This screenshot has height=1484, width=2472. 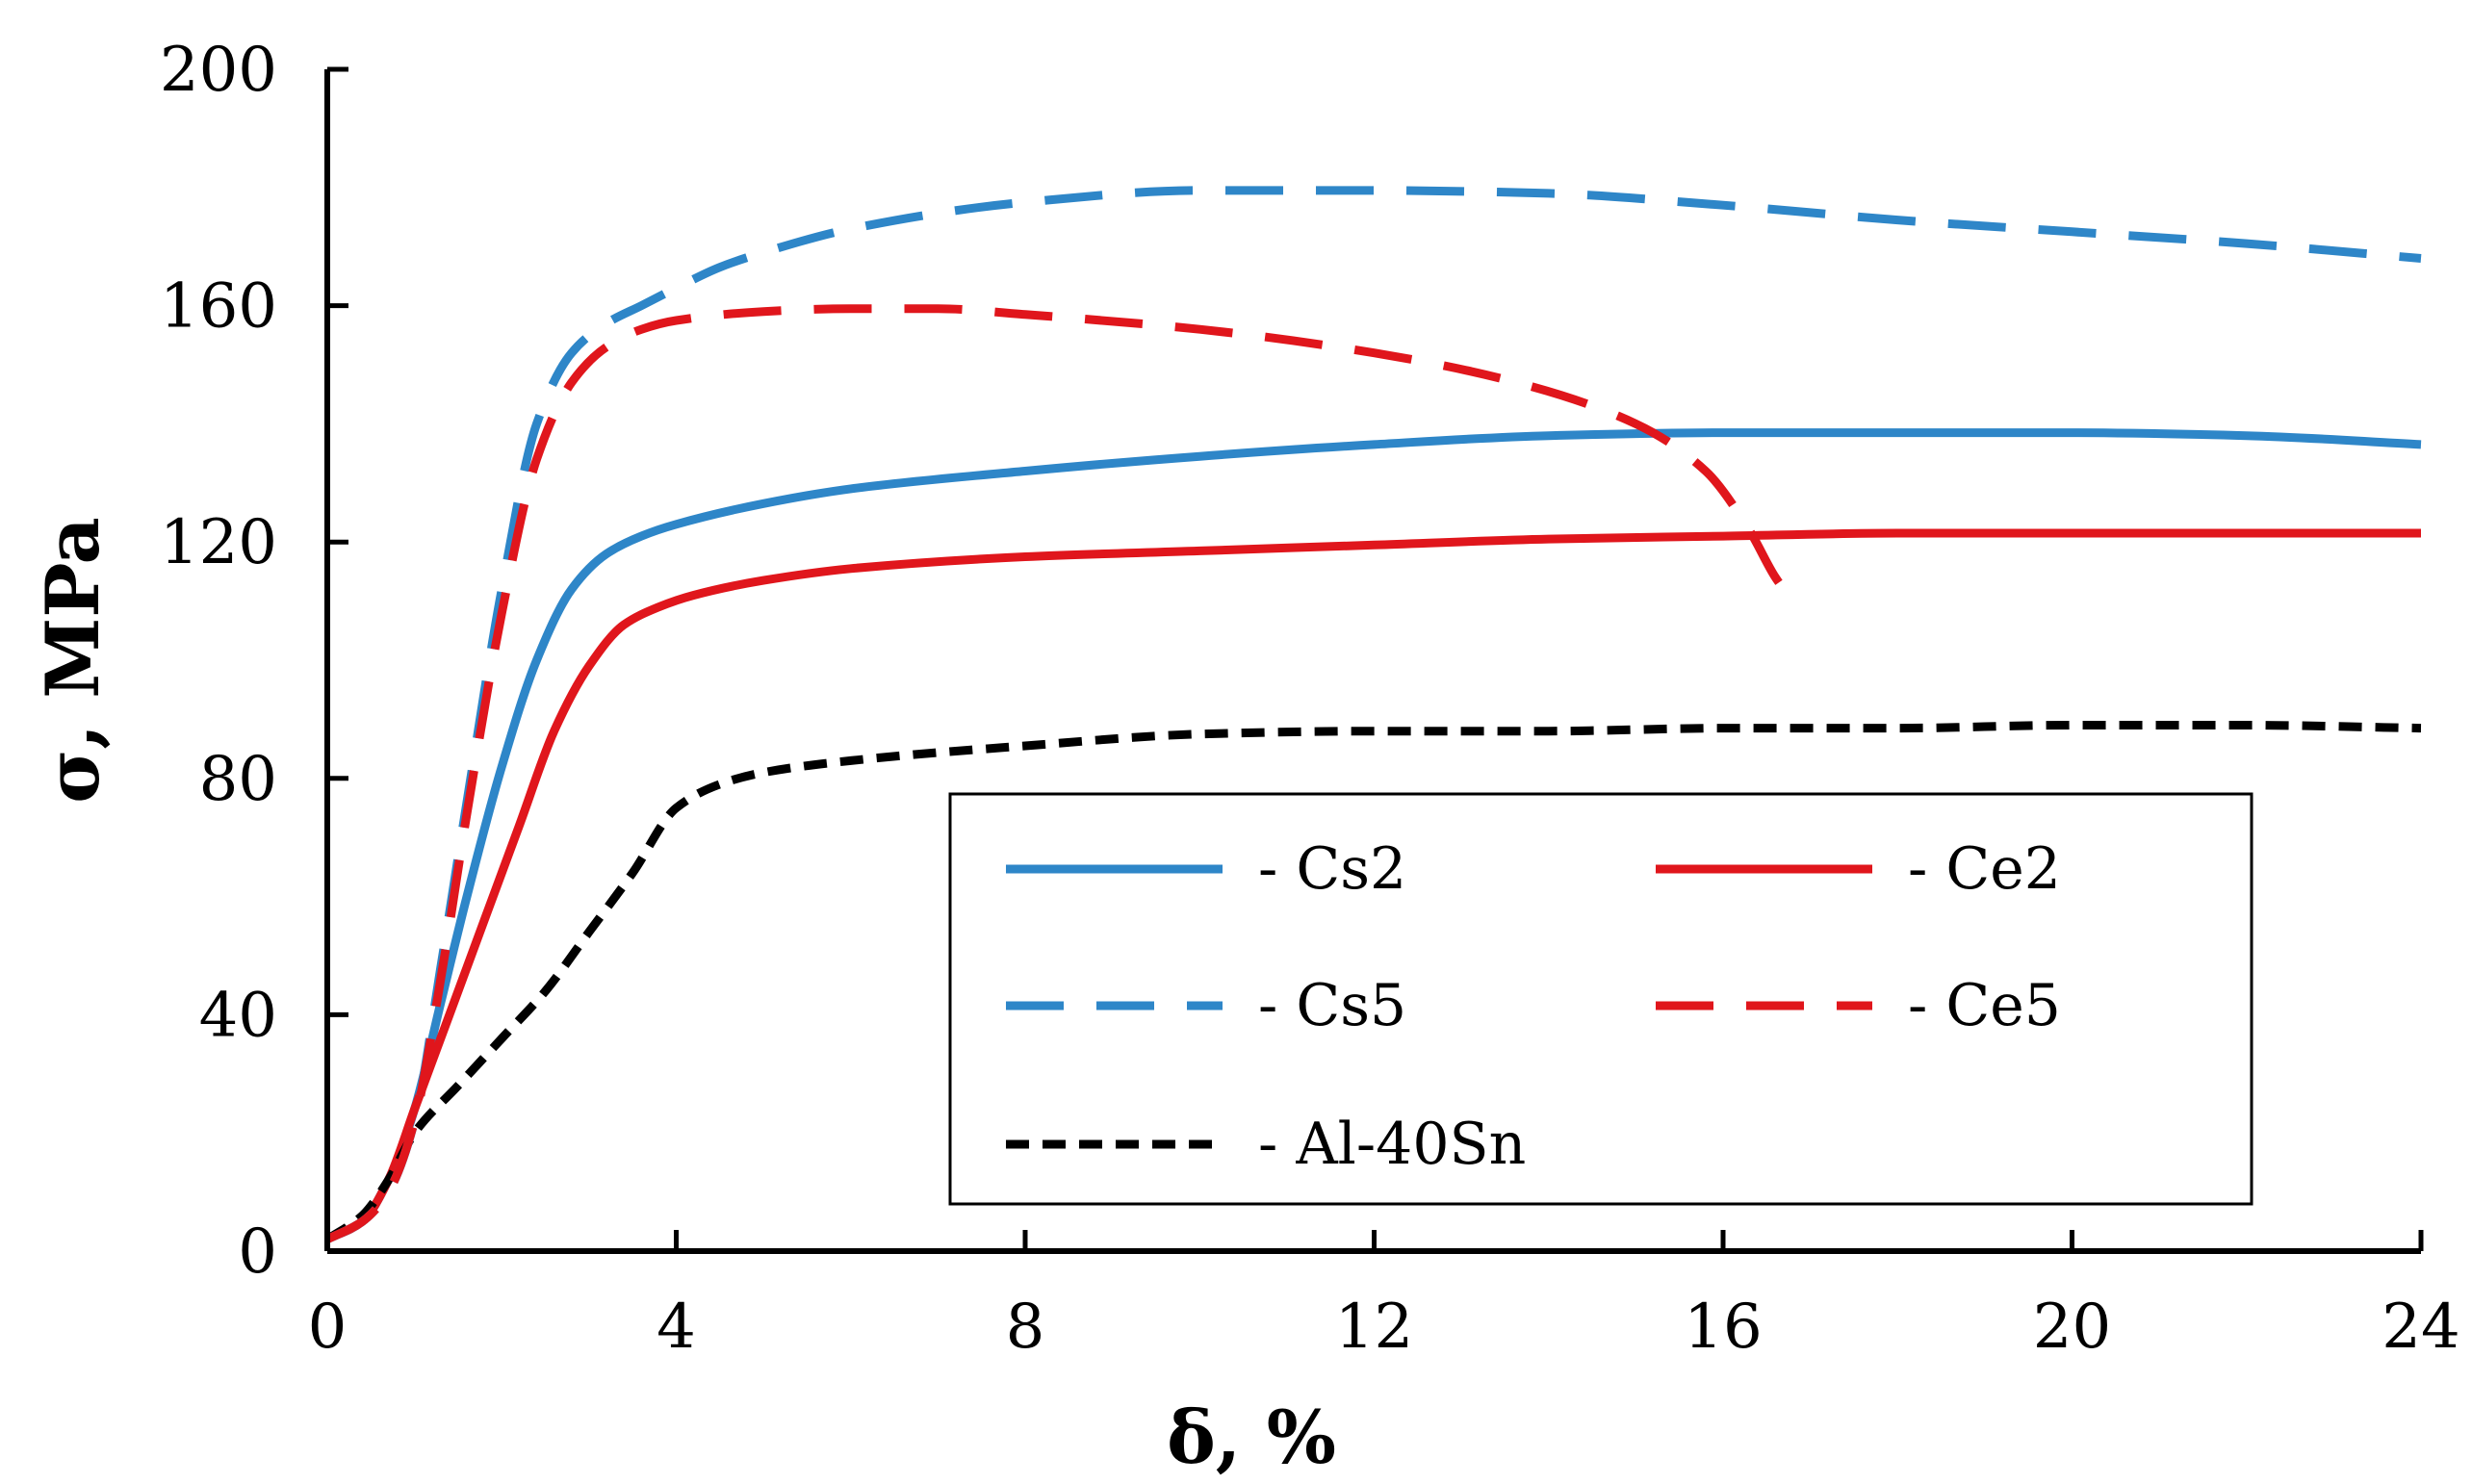 I want to click on x-tick-label-24: 24, so click(x=2420, y=1328).